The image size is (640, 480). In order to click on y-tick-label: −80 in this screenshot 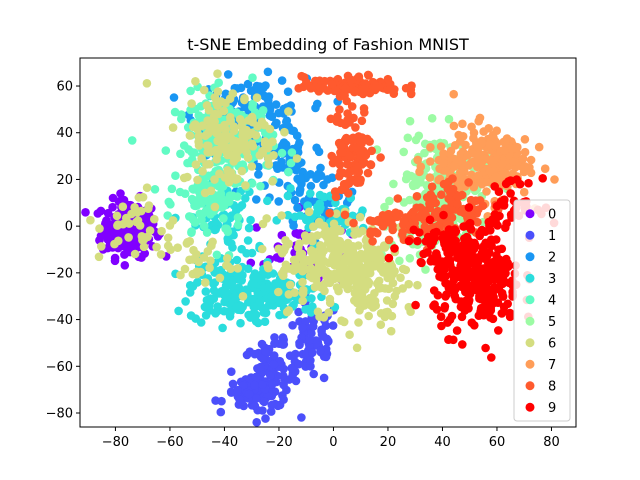, I will do `click(59, 413)`.